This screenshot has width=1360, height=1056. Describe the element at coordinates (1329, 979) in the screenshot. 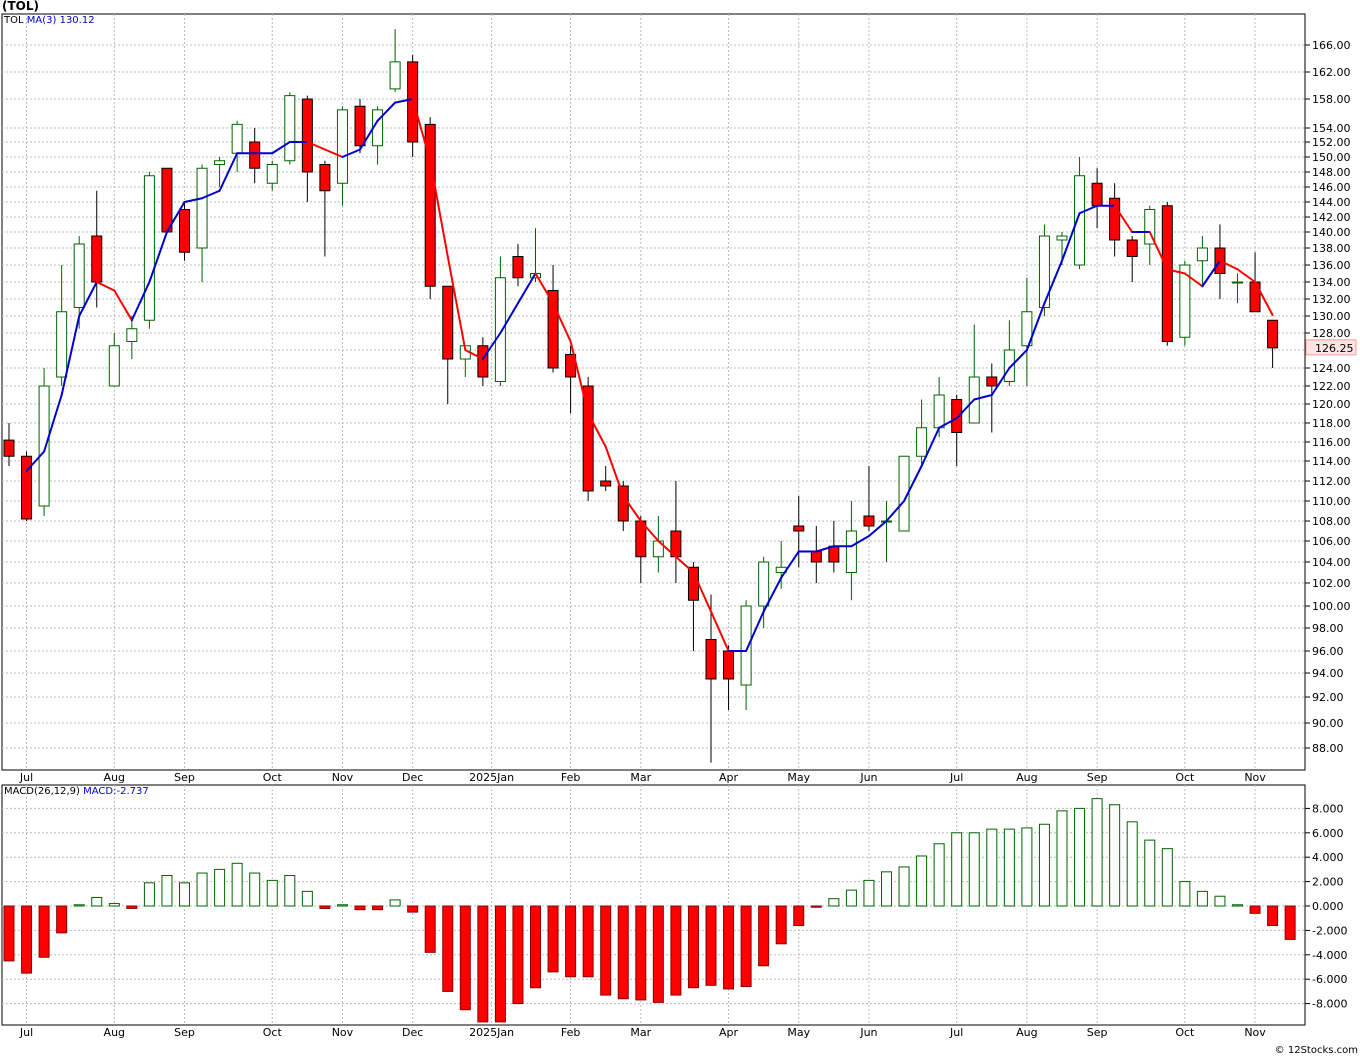

I see `macd-y-tick-label: -6.000` at that location.